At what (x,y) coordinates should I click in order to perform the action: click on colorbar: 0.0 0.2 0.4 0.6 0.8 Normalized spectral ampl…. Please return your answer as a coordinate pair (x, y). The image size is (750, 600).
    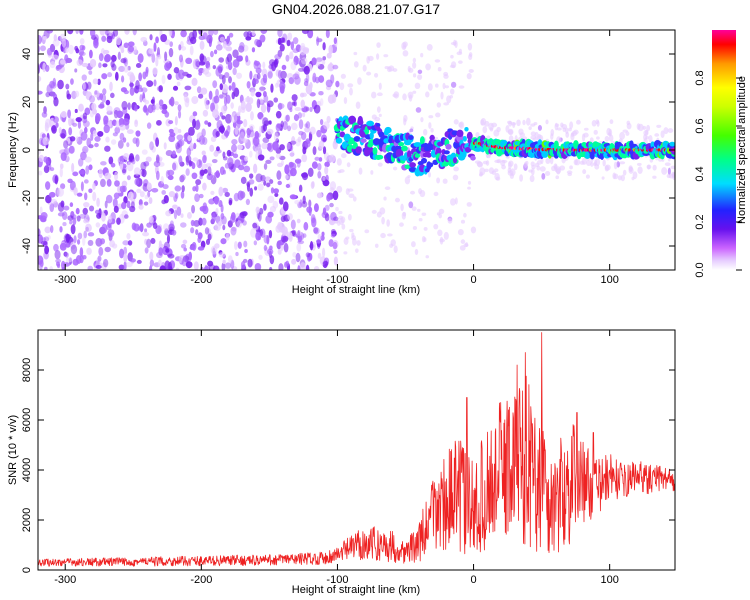
    Looking at the image, I should click on (721, 154).